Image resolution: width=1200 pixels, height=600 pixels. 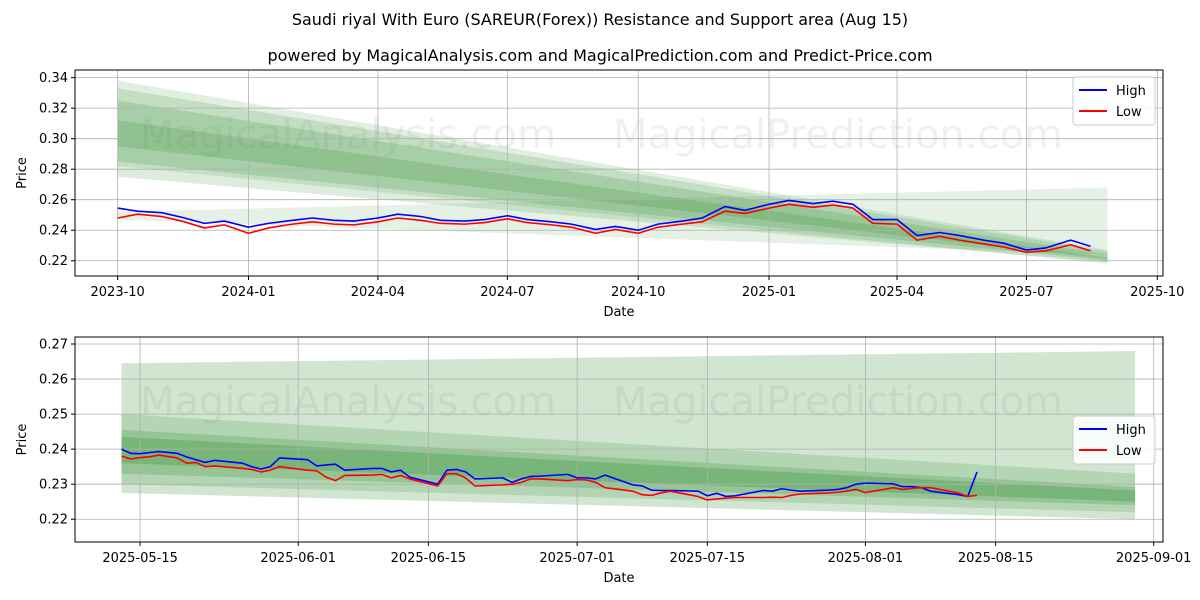 I want to click on y-tick-label: 0.25, so click(x=53, y=415).